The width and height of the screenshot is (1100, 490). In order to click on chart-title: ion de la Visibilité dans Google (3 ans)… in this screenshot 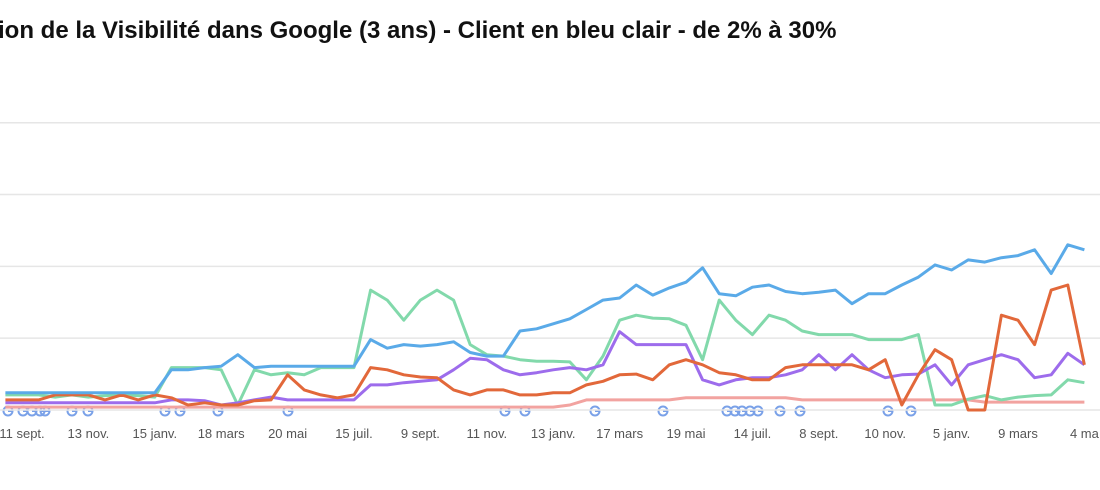, I will do `click(418, 30)`.